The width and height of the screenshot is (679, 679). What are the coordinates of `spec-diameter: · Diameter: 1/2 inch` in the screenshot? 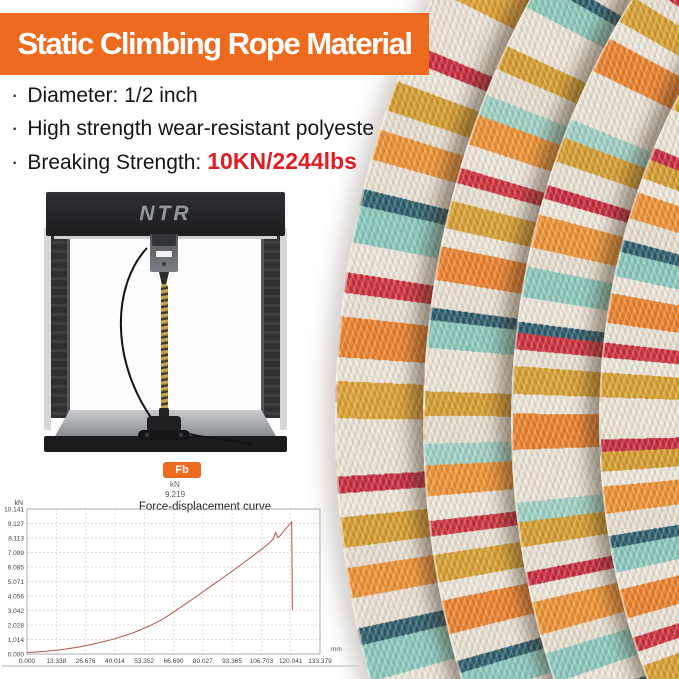 It's located at (191, 95).